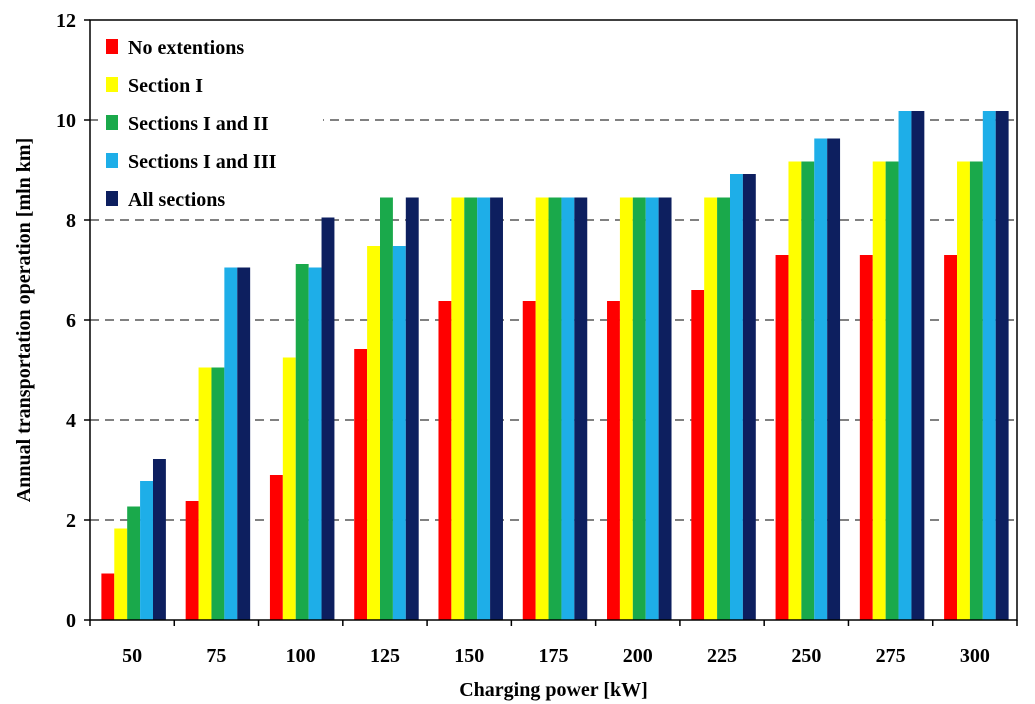 The width and height of the screenshot is (1035, 704). I want to click on y-tick-label: 4, so click(71, 421).